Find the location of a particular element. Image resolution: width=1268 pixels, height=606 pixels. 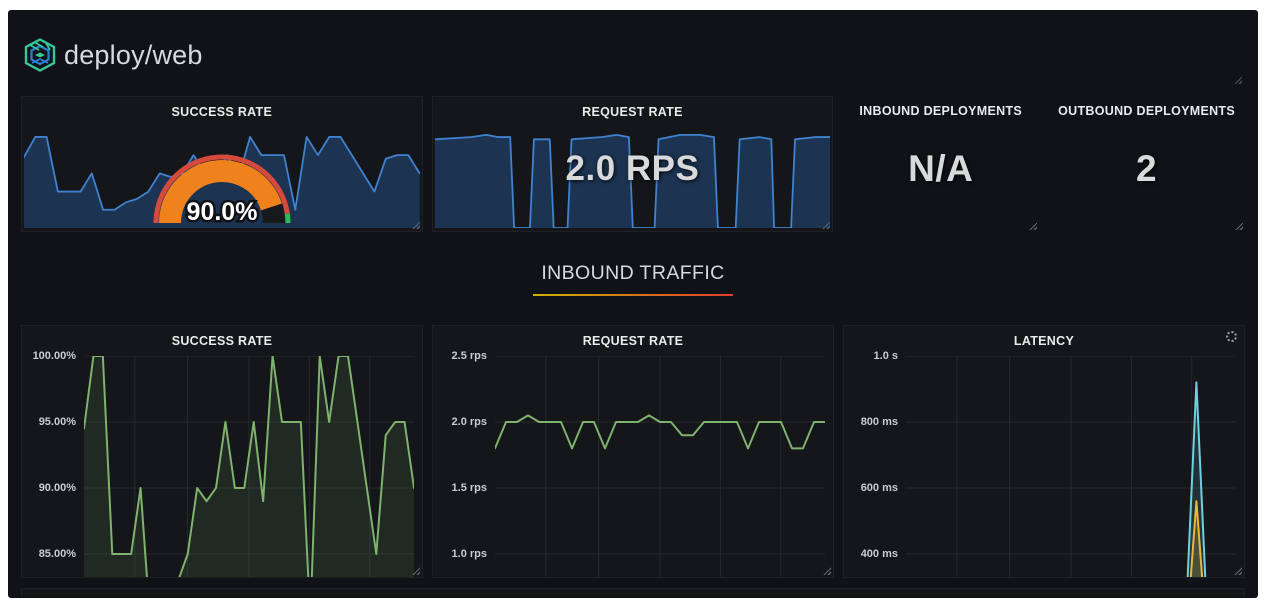

panel-title: LATENCY is located at coordinates (1044, 341).